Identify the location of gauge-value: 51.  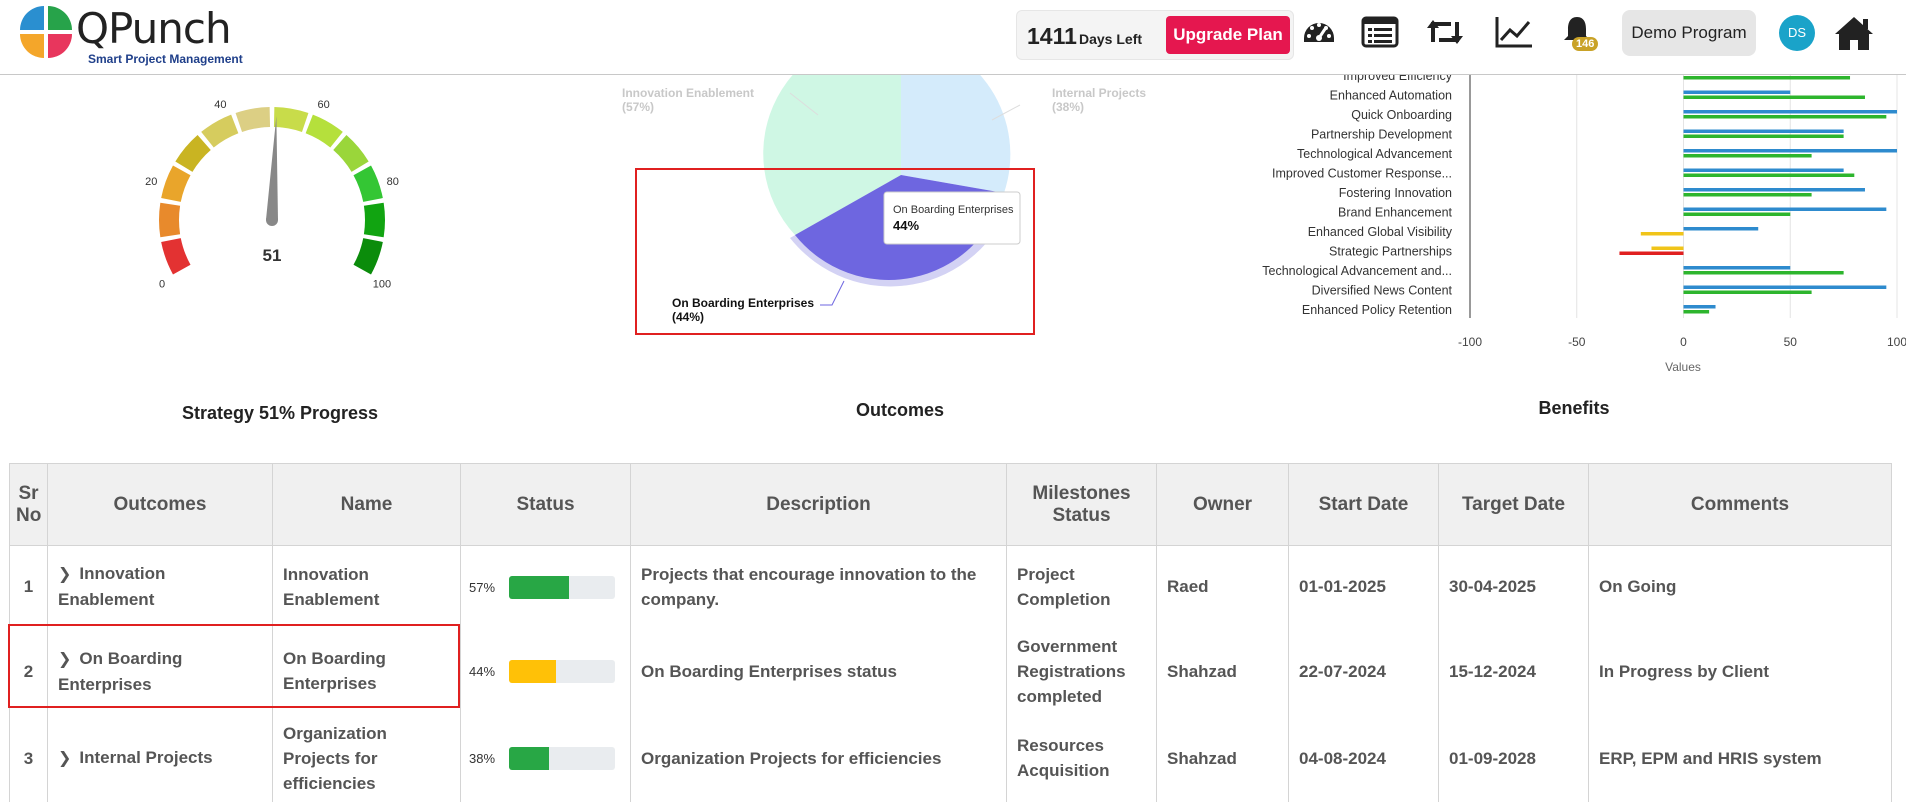
(272, 255).